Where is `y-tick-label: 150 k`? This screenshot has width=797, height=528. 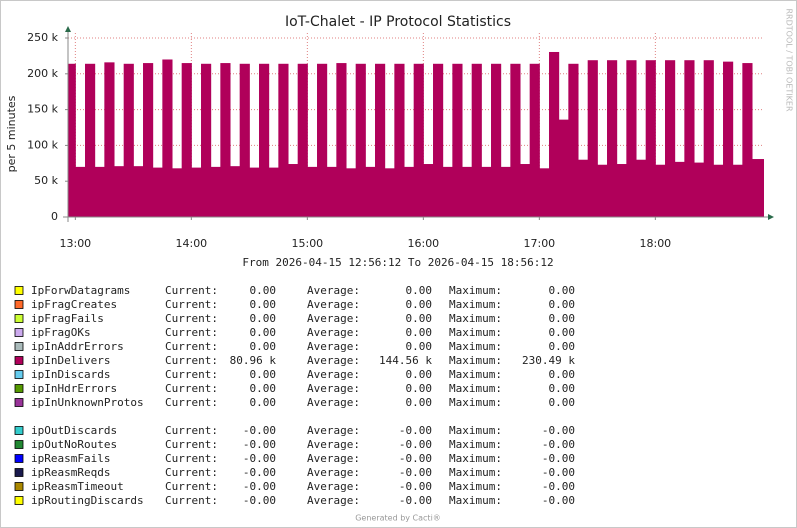
y-tick-label: 150 k is located at coordinates (42, 109).